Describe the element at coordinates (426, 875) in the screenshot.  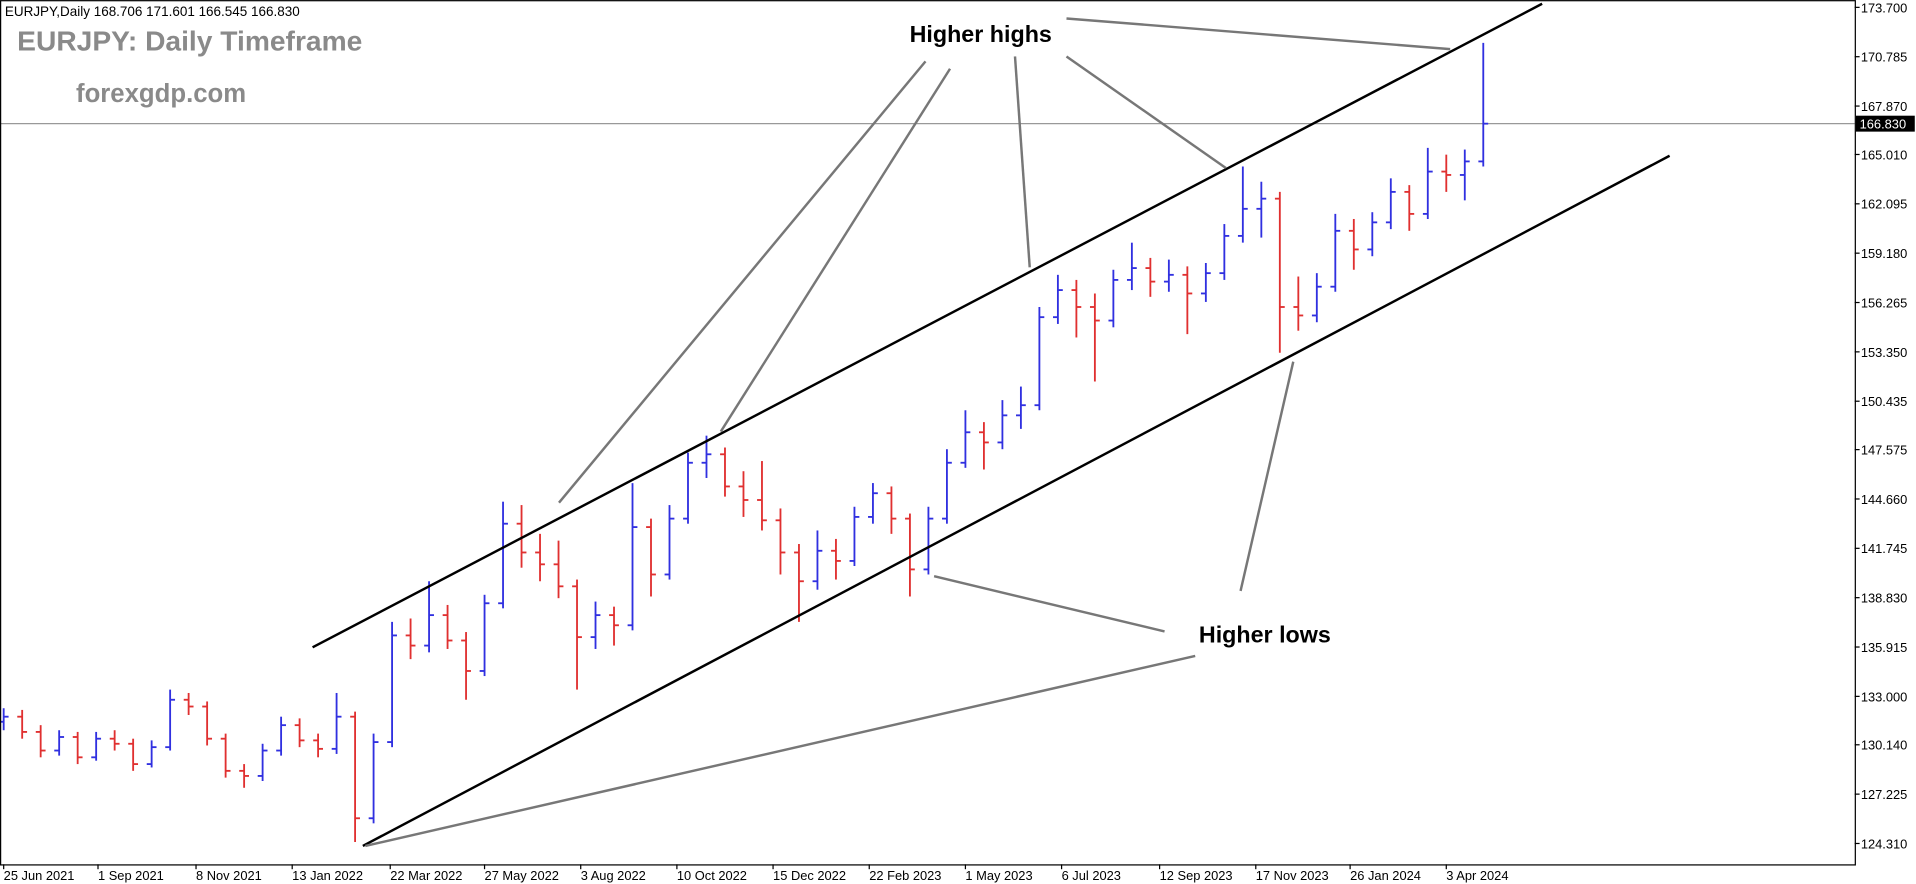
I see `x-tick-label: 22 Mar 2022` at that location.